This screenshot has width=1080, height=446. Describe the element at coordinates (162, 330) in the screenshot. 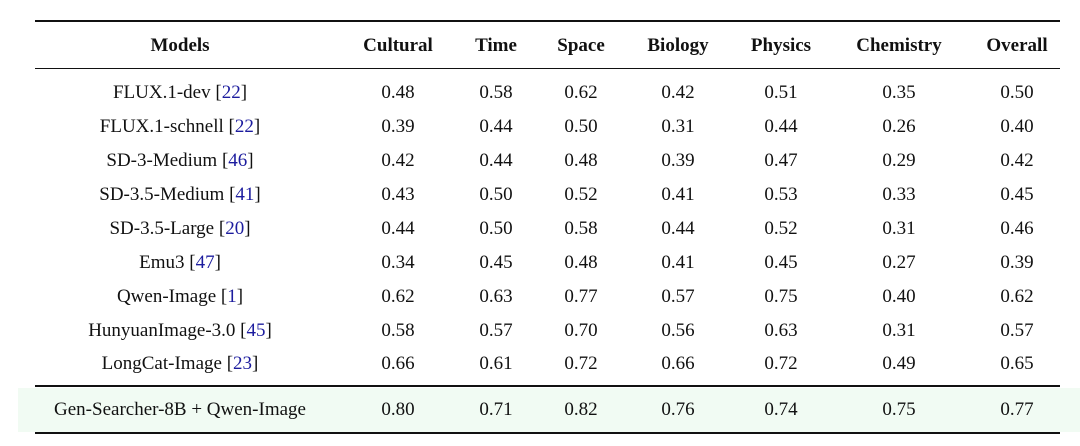

I see `model-label: HunyuanImage-3.0` at that location.